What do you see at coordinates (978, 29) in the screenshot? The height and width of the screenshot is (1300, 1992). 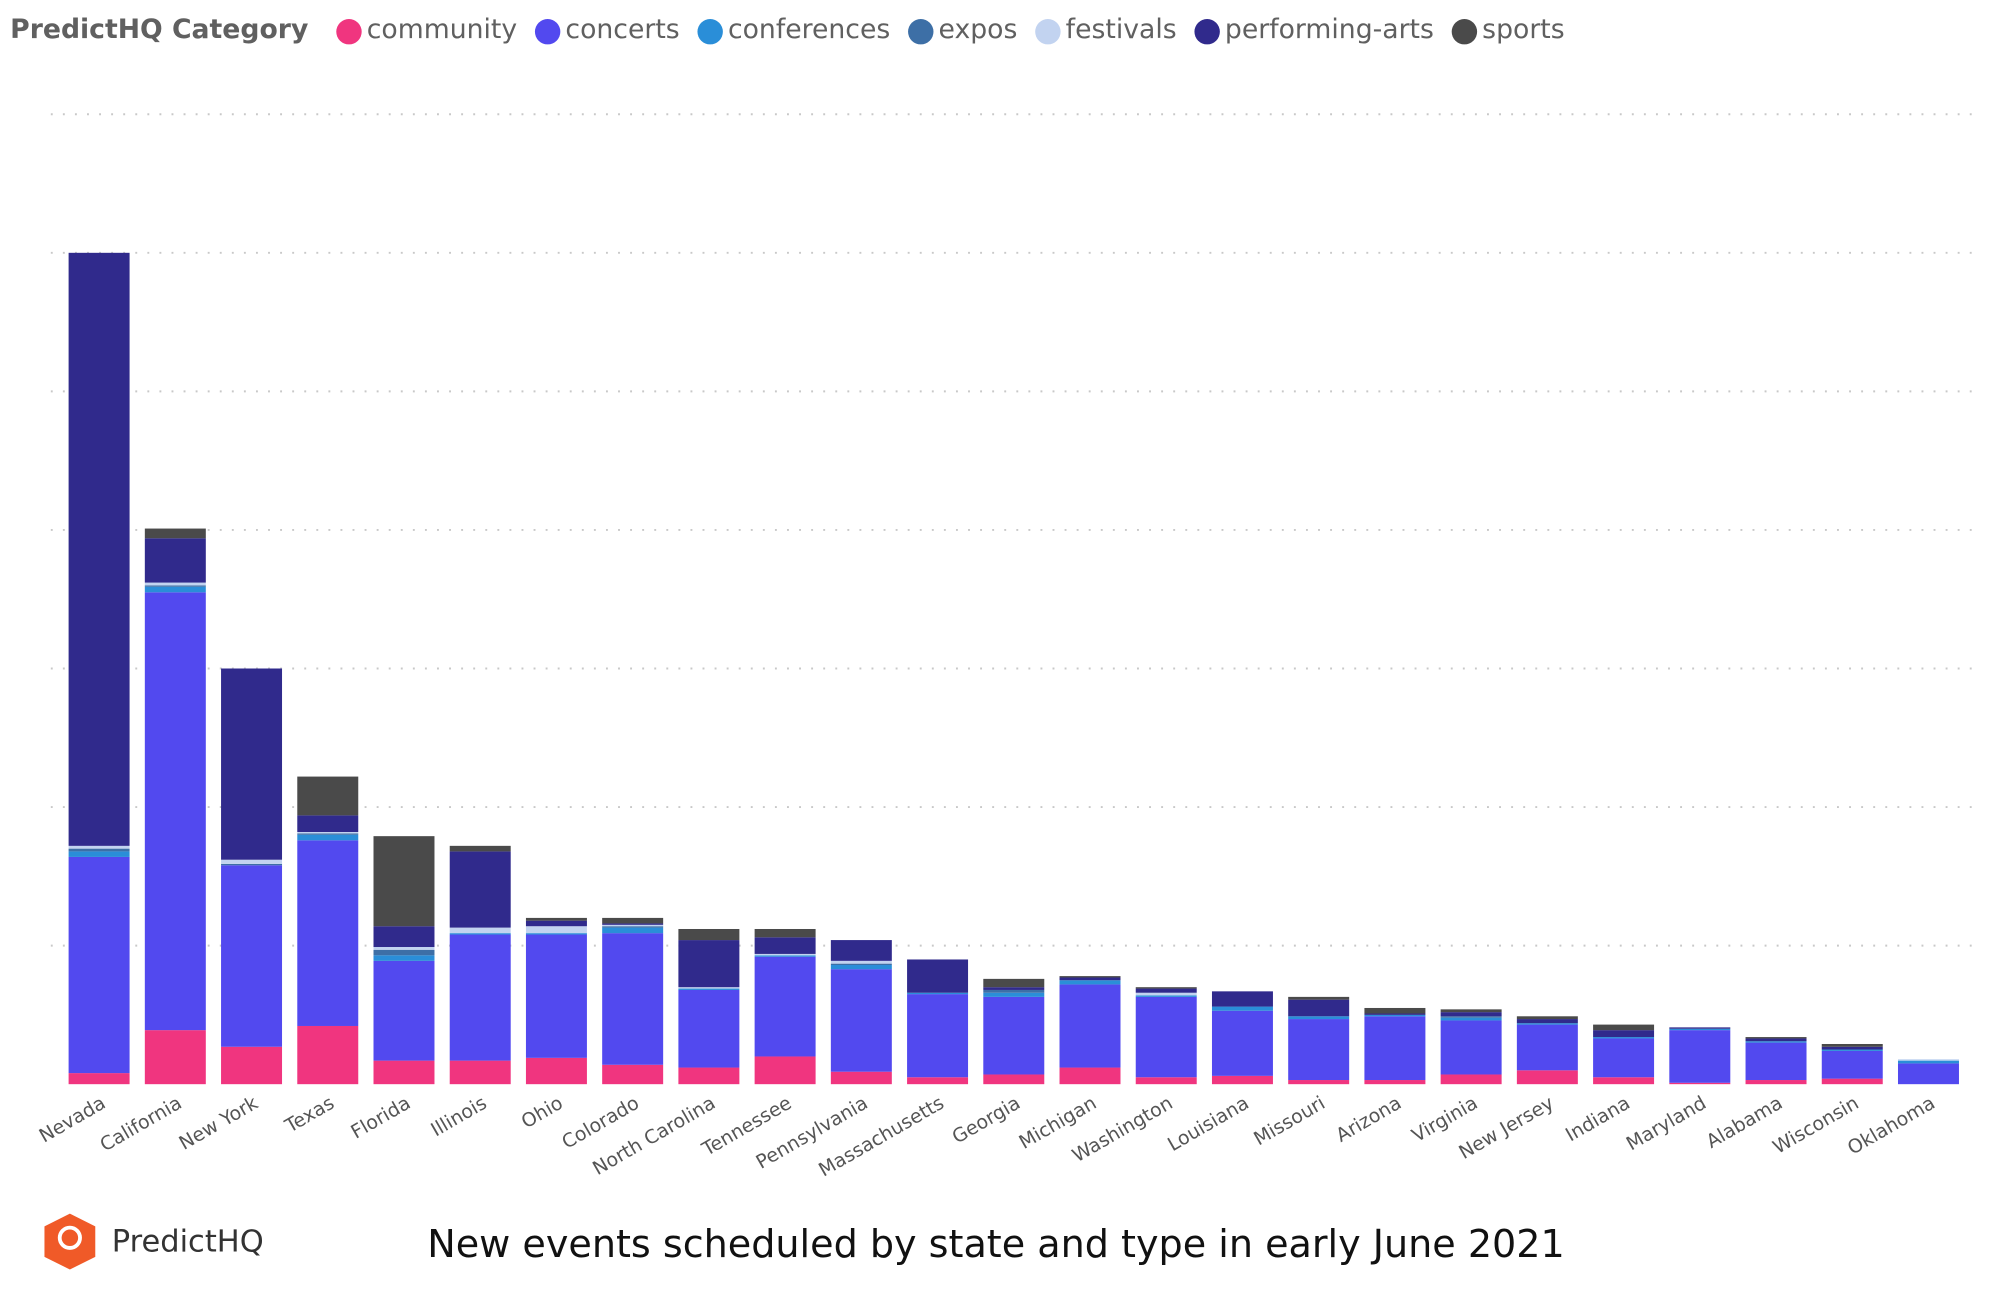 I see `legend-label: expos` at bounding box center [978, 29].